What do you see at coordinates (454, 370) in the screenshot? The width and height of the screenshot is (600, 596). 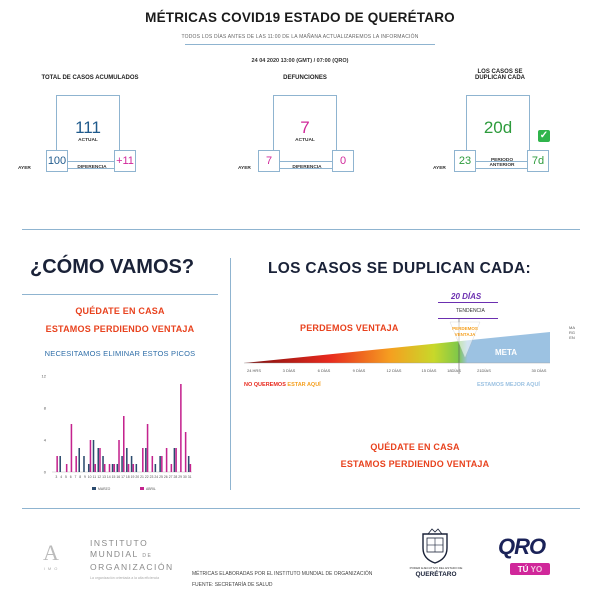 I see `axis-tick-label: 18DÍAS` at bounding box center [454, 370].